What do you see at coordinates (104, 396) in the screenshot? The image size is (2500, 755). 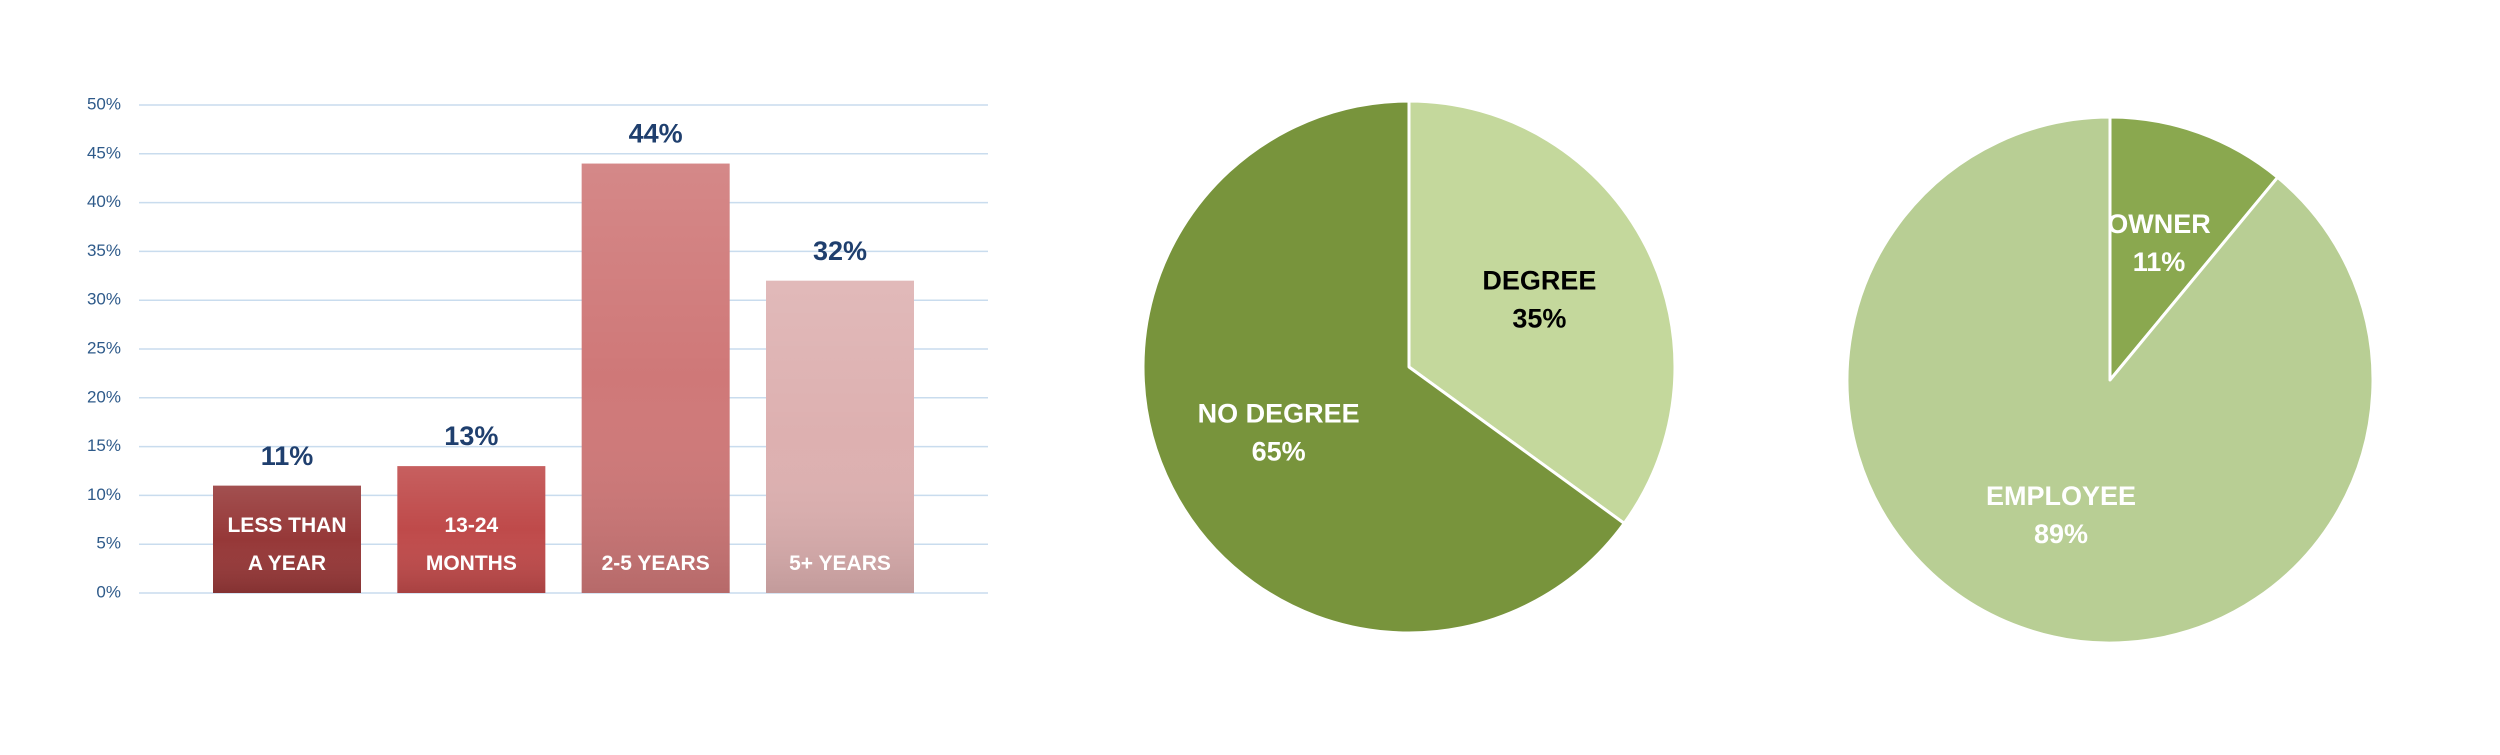 I see `y-tick-label: 20%` at bounding box center [104, 396].